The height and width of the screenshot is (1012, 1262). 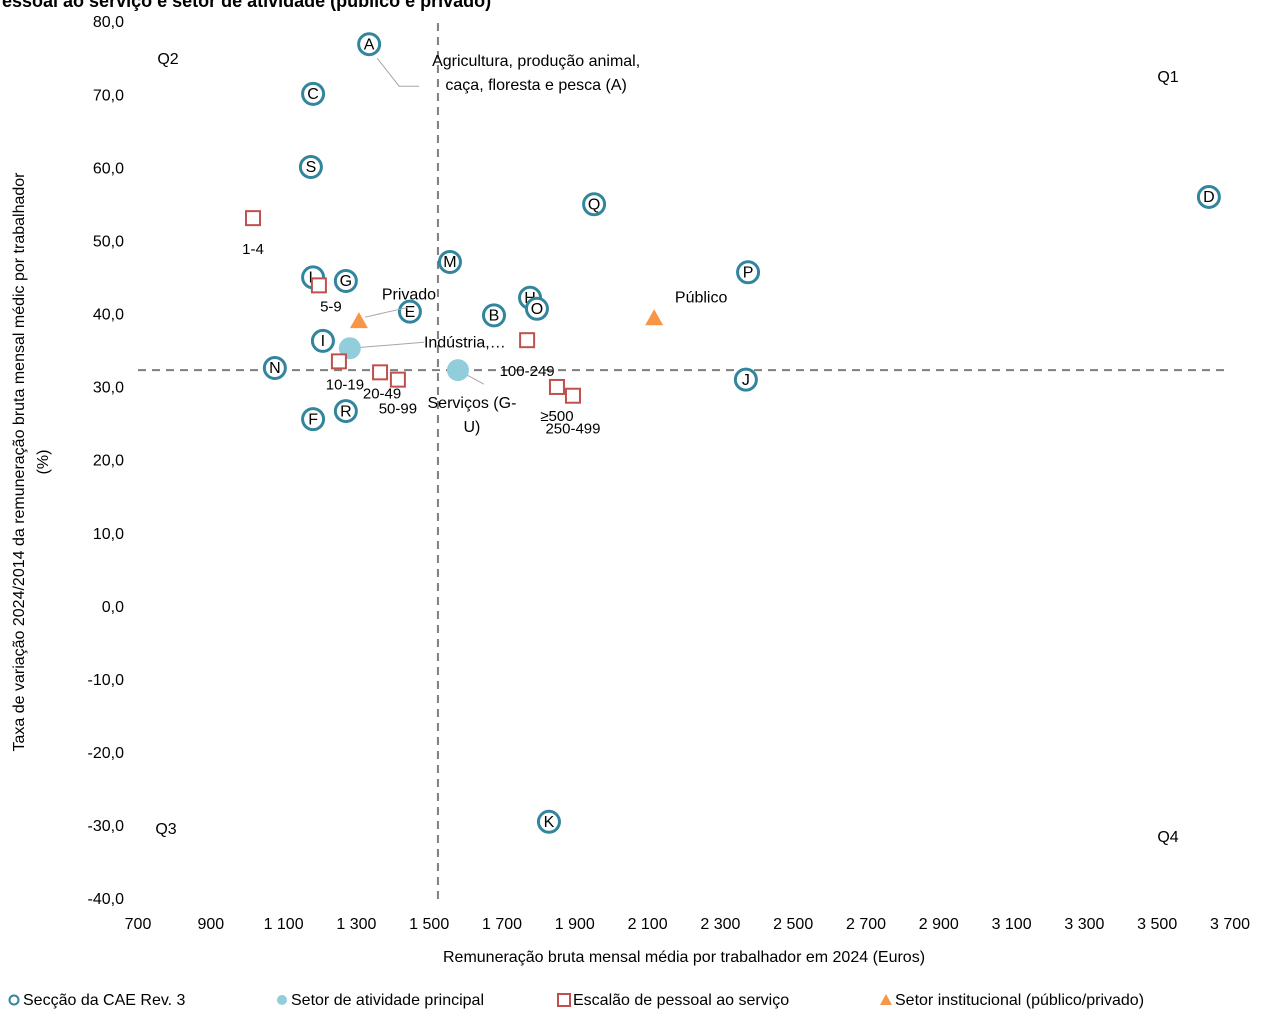 I want to click on point-label: G, so click(x=346, y=281).